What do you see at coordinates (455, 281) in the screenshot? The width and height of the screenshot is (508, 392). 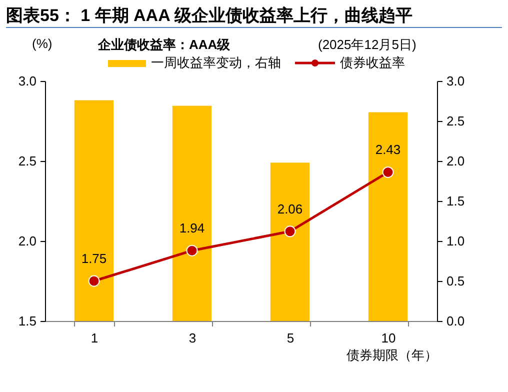 I see `y2-tick-label: 0.5` at bounding box center [455, 281].